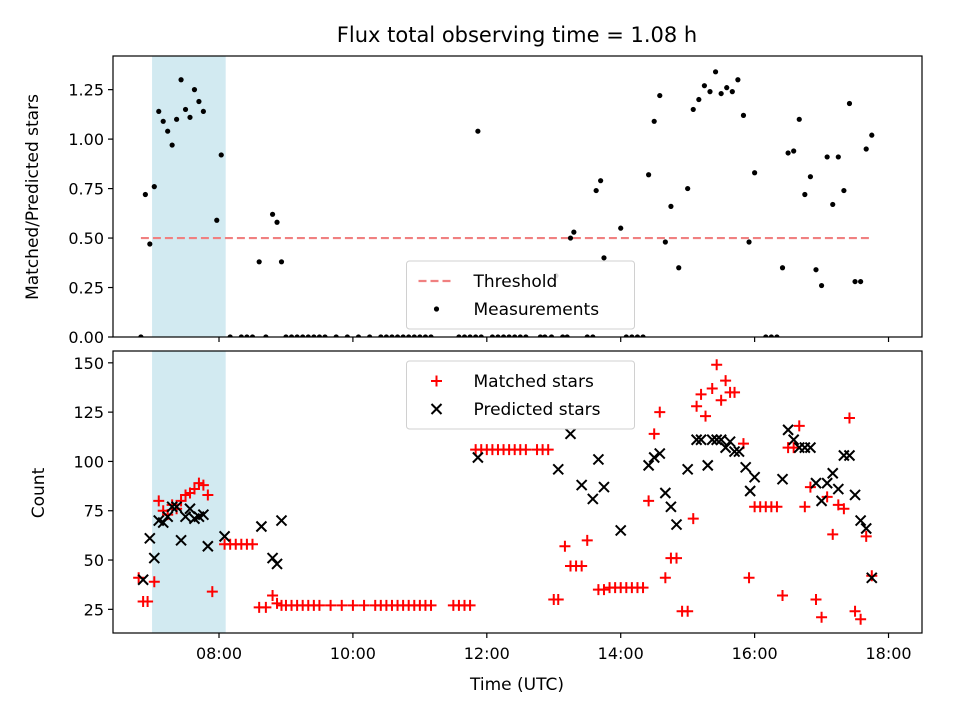 Image resolution: width=960 pixels, height=720 pixels. Describe the element at coordinates (888, 653) in the screenshot. I see `x-tick-label: 18:00` at that location.